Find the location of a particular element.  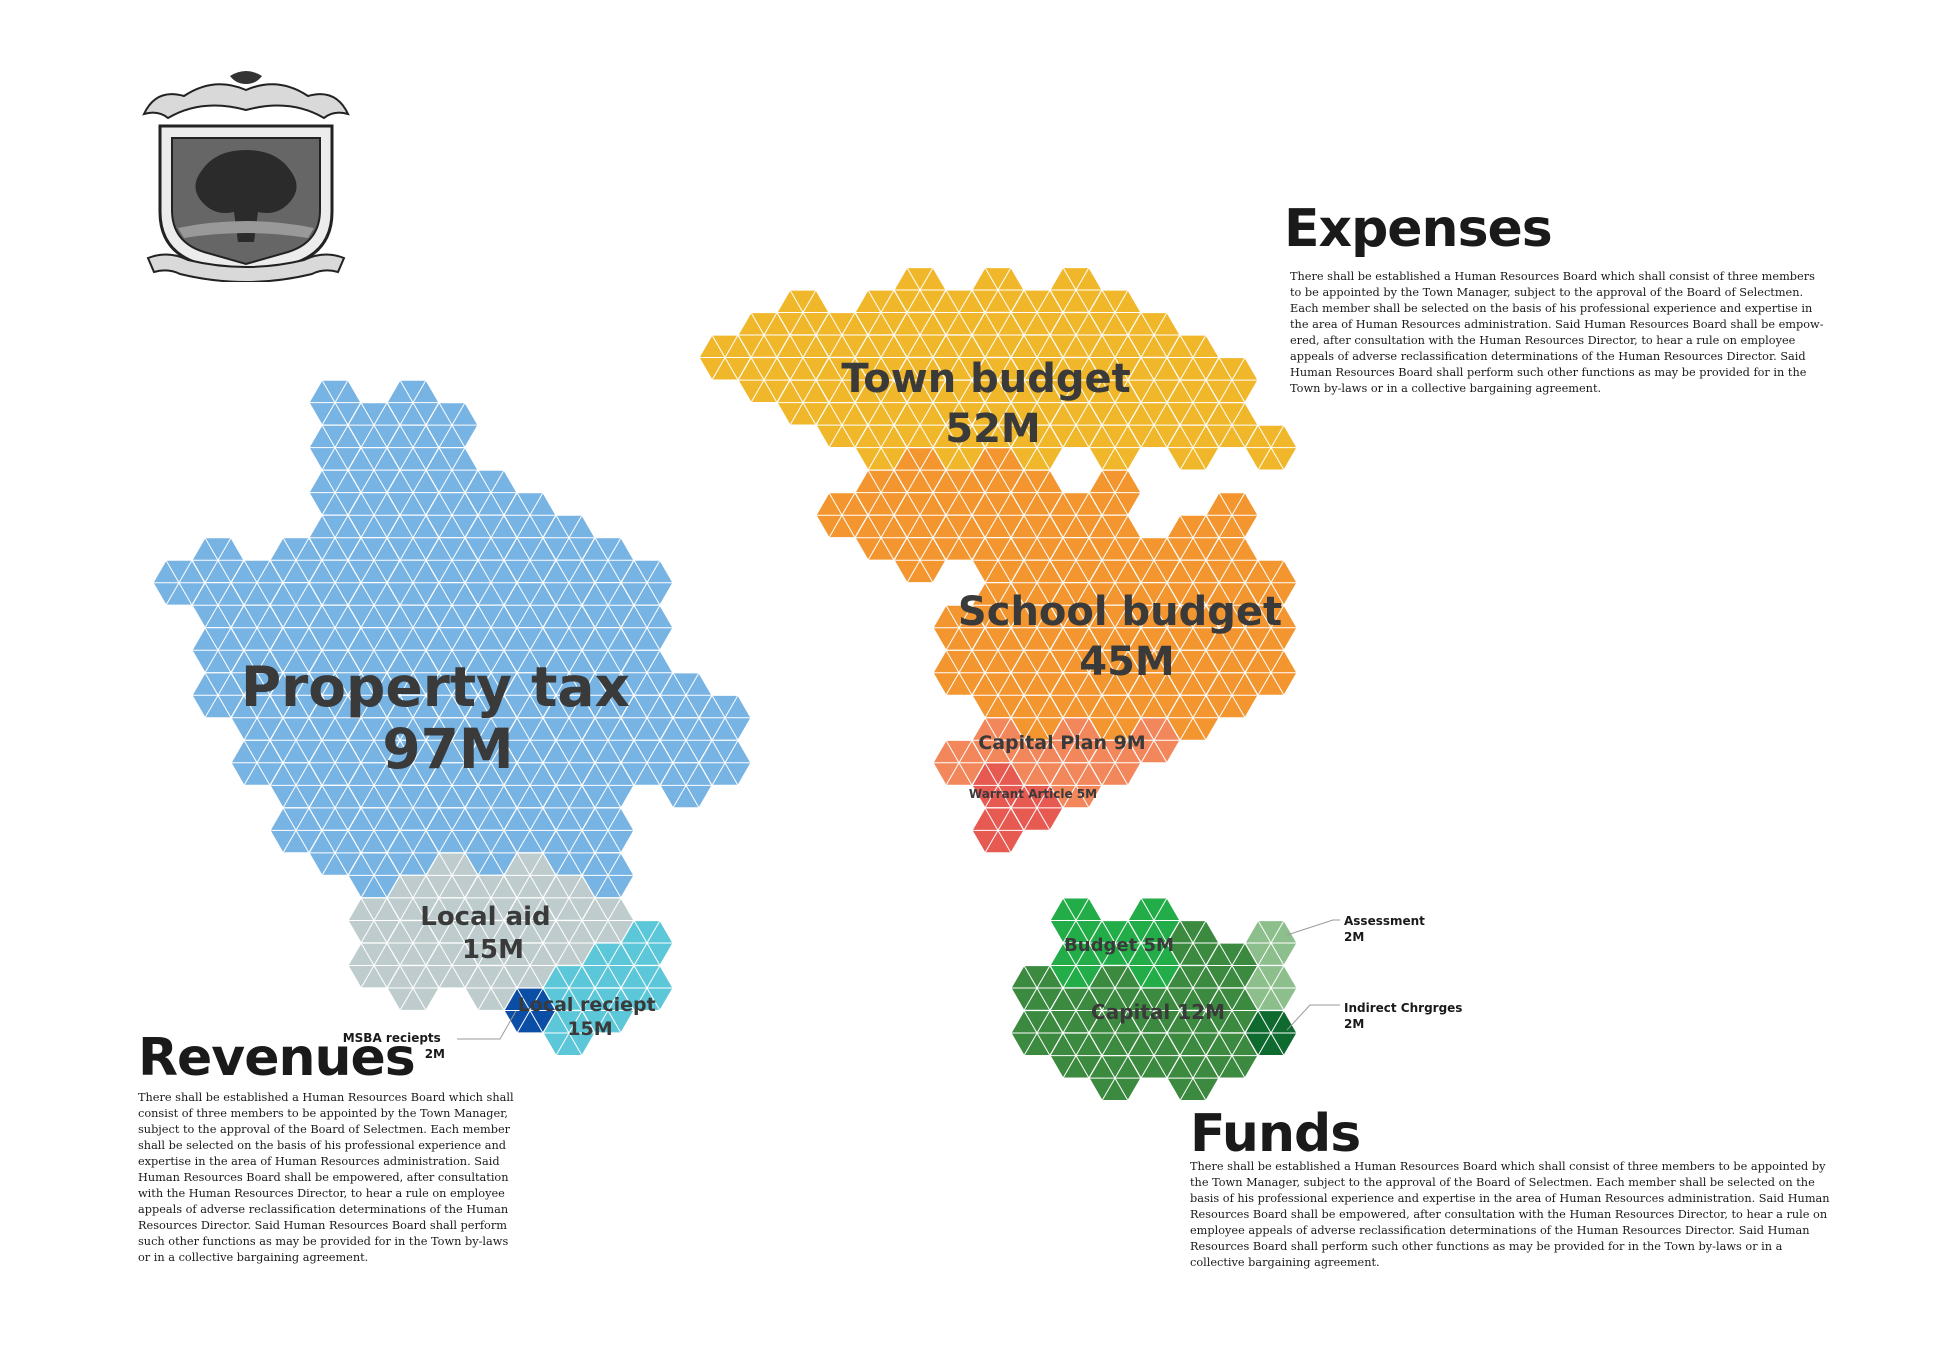

msba-value: 2M is located at coordinates (435, 1054).